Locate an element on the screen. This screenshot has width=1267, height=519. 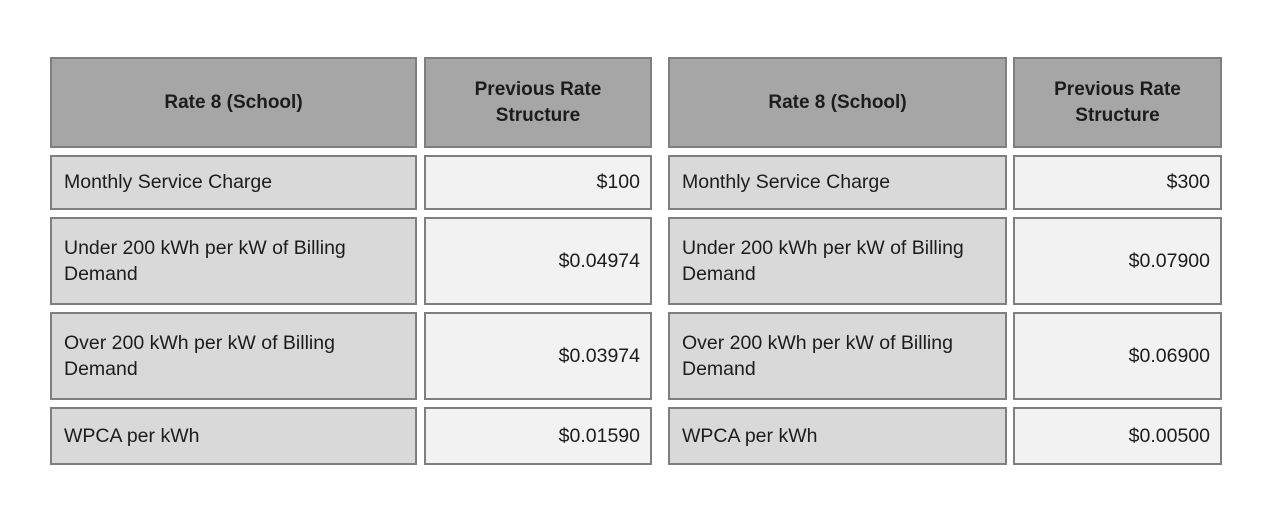
row-value-cell: $0.07900 is located at coordinates (1117, 261).